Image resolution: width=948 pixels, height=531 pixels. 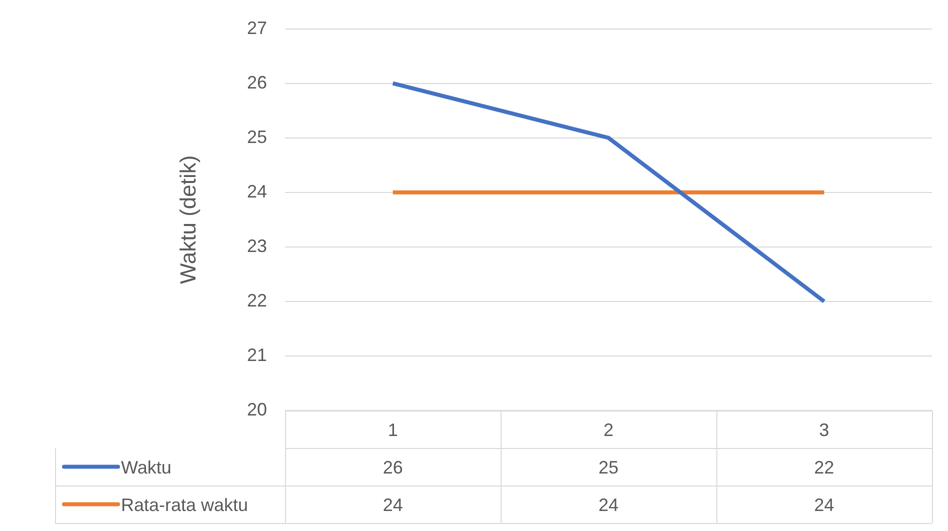 I want to click on x-tick-label: 2, so click(x=608, y=430).